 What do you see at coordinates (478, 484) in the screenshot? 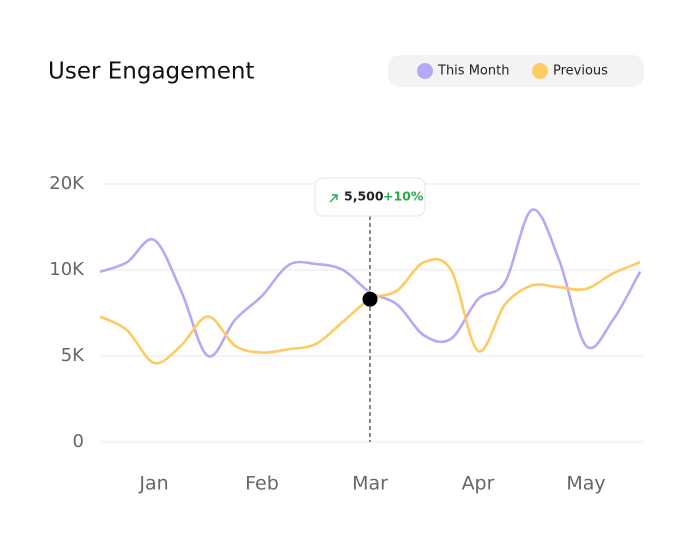
I see `x-tick-label: Apr` at bounding box center [478, 484].